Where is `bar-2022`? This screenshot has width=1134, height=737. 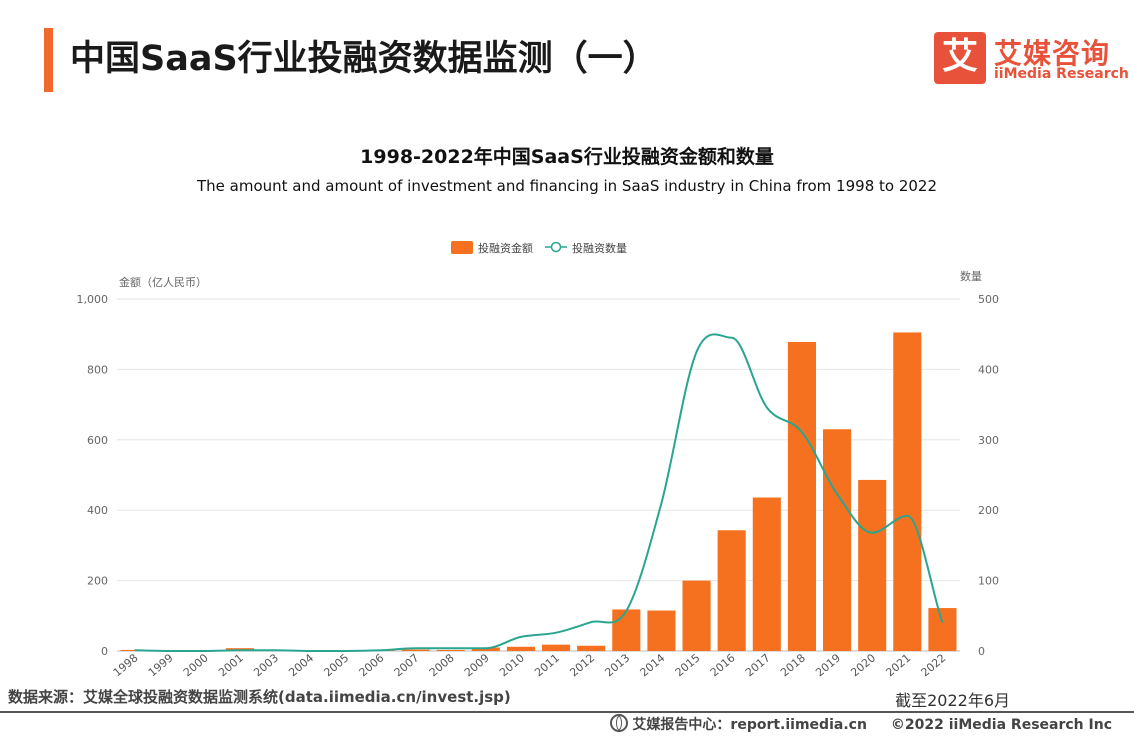 bar-2022 is located at coordinates (942, 629).